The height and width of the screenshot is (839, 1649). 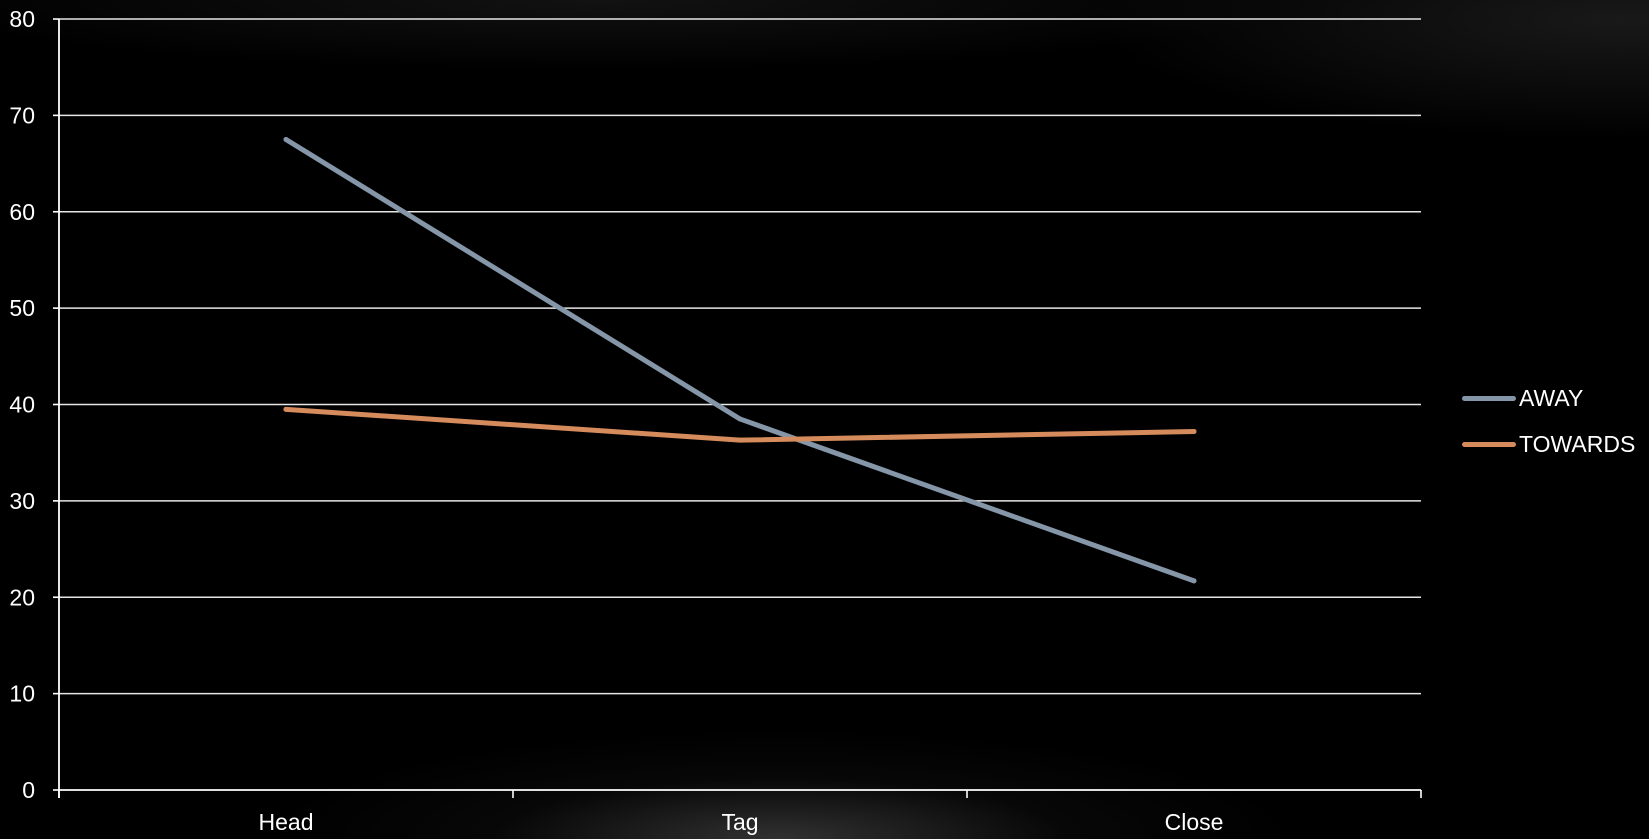 What do you see at coordinates (1551, 398) in the screenshot?
I see `legend-label-away: AWAY` at bounding box center [1551, 398].